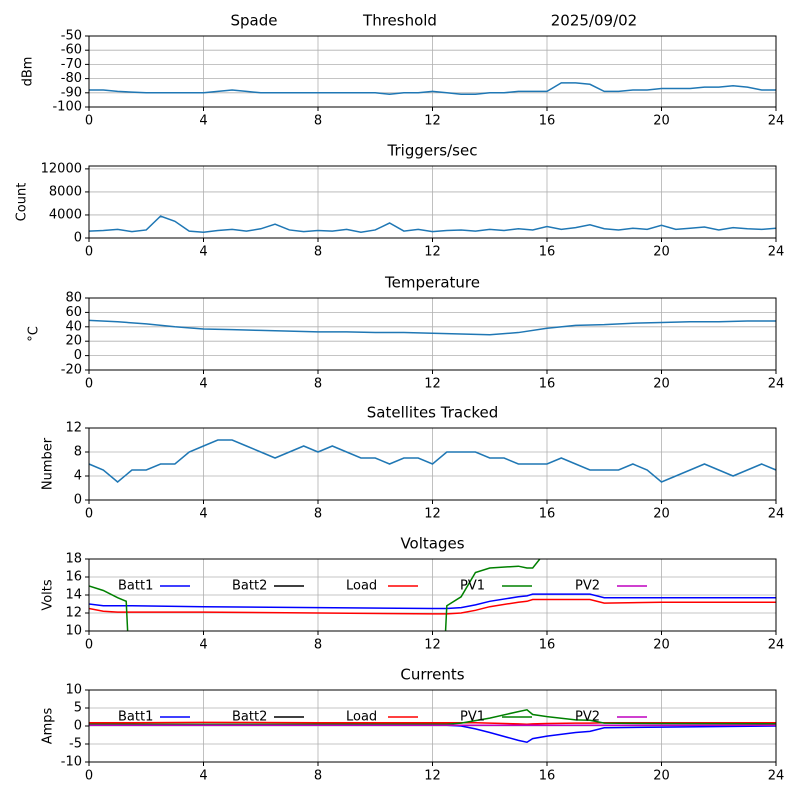  Describe the element at coordinates (75, 744) in the screenshot. I see `y-tick-label: -5` at that location.